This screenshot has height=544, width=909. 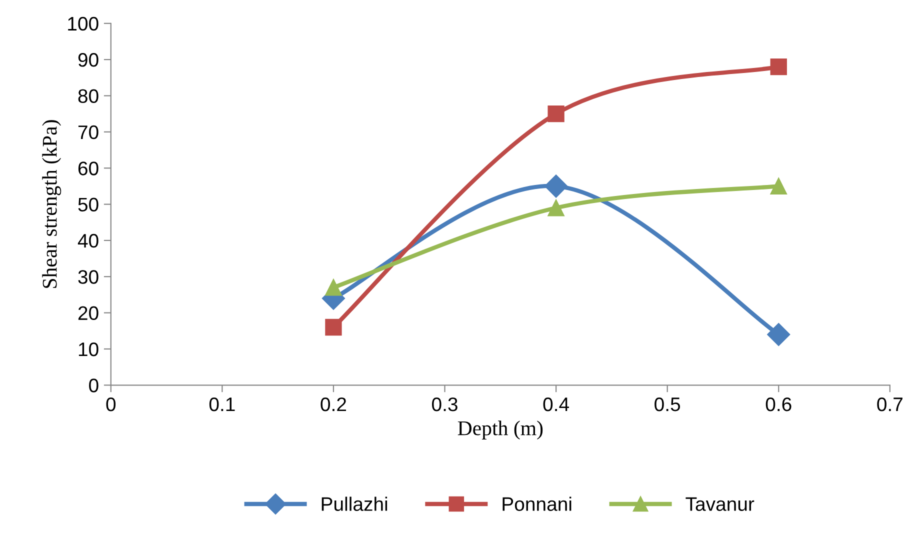 I want to click on y-tick-label: 0, so click(x=93, y=385).